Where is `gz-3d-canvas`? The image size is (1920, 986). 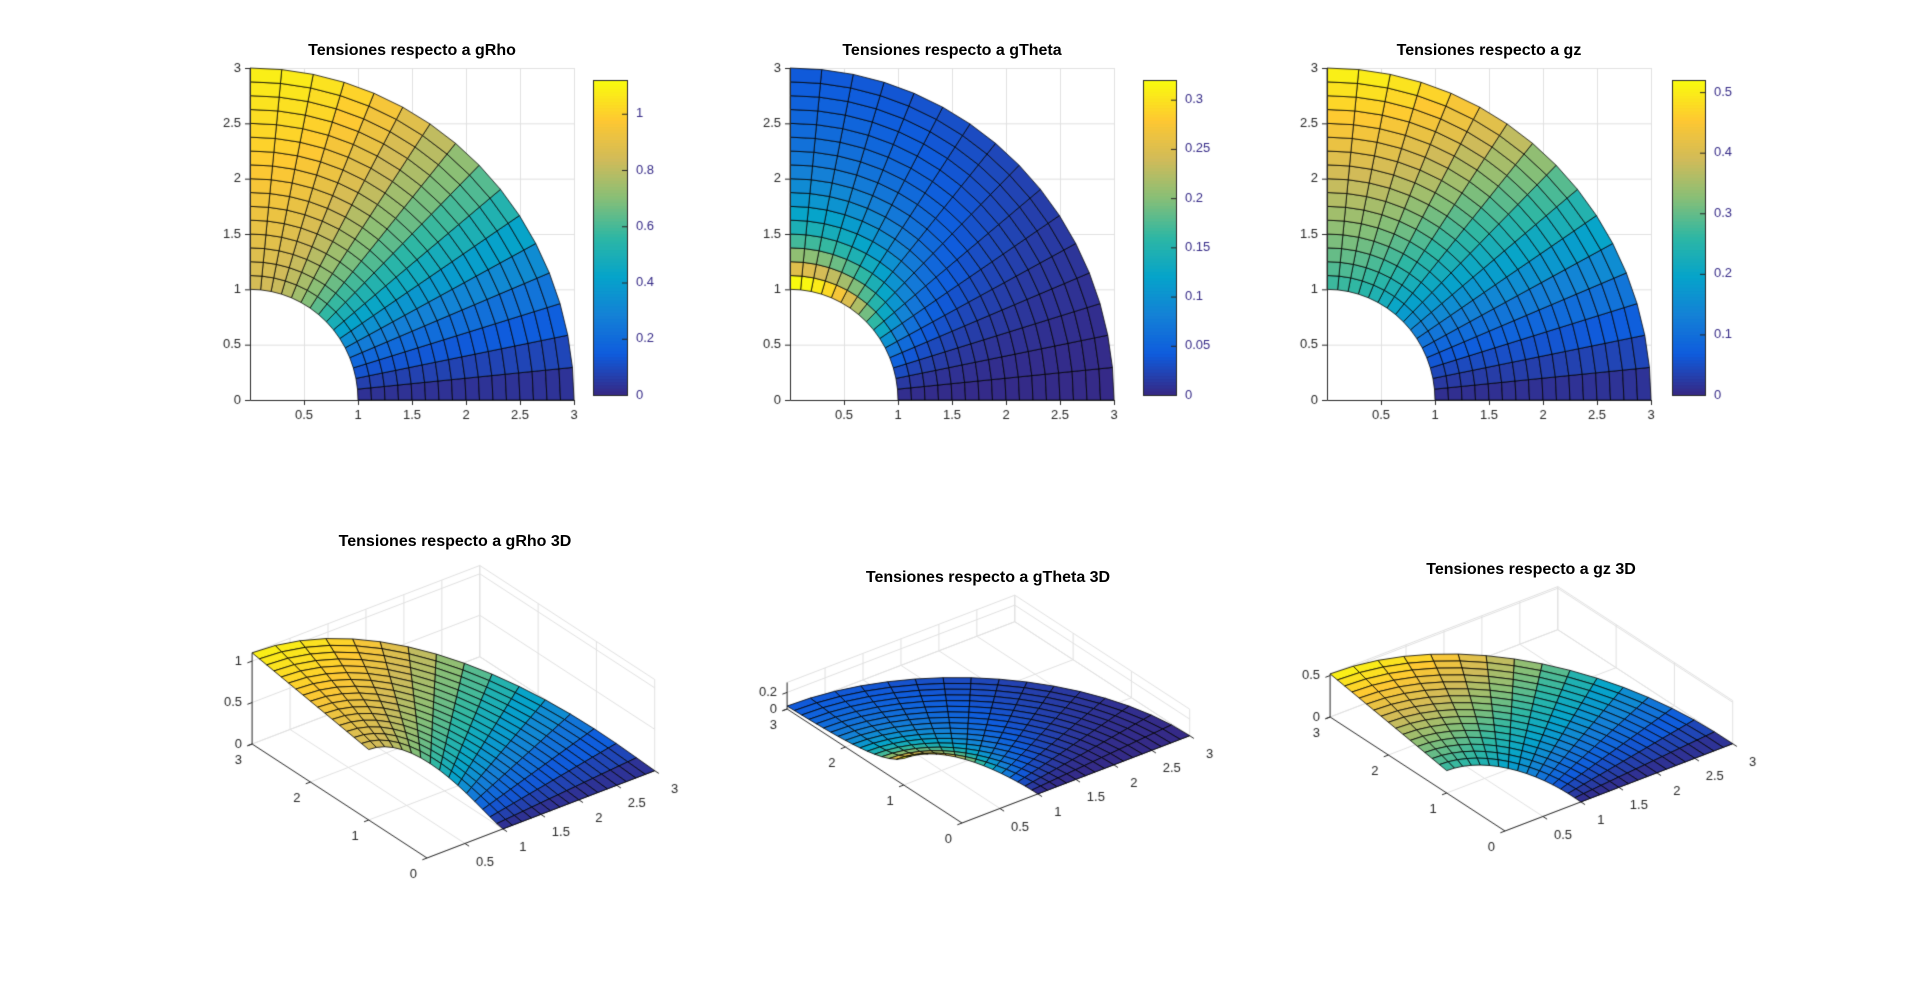 gz-3d-canvas is located at coordinates (1545, 710).